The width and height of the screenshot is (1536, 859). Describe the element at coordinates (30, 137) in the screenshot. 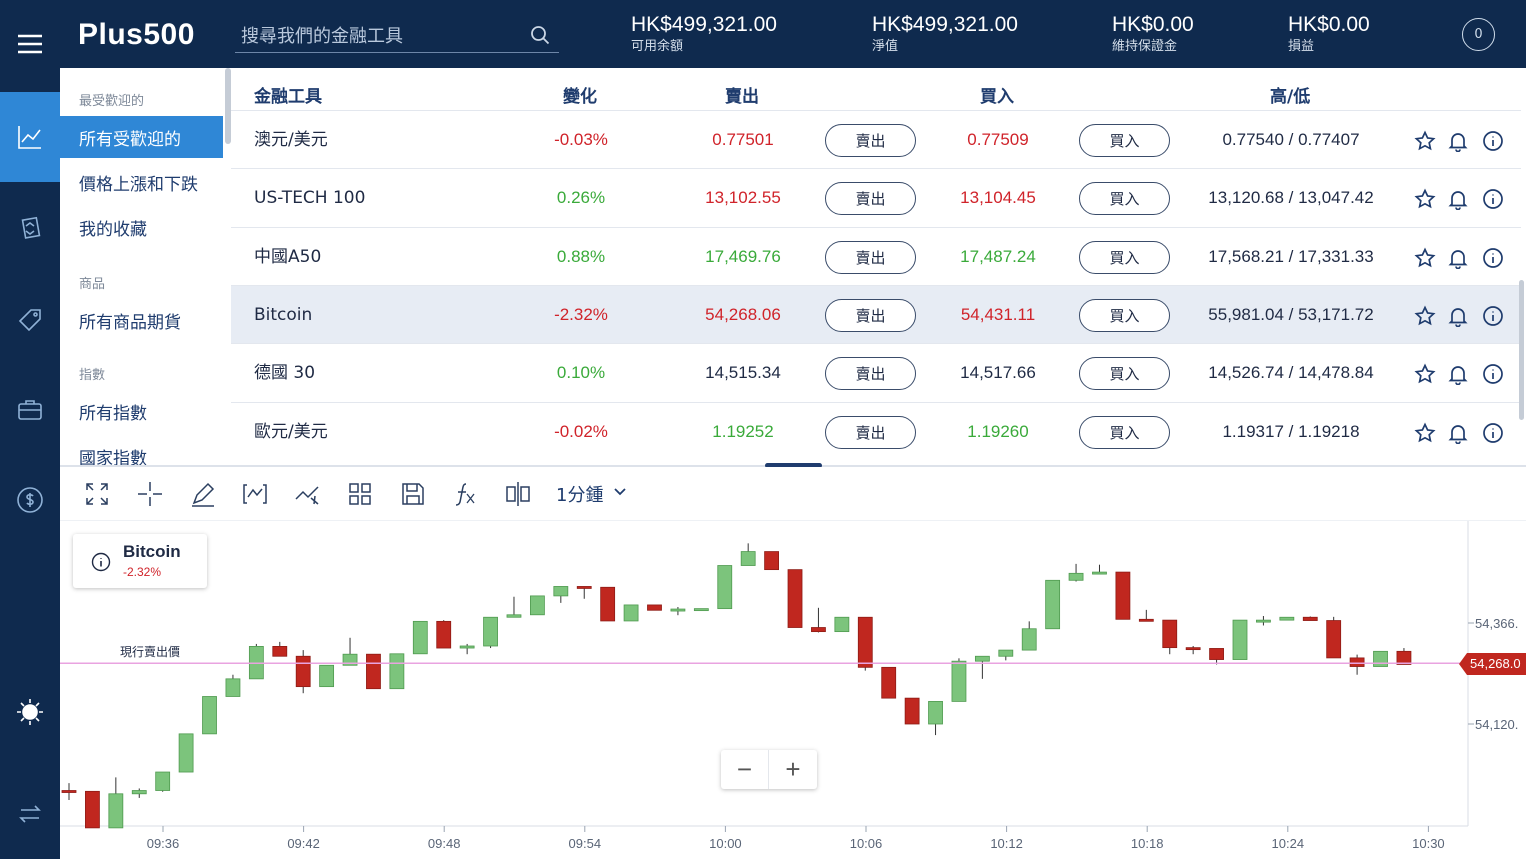

I see `rail-markets-button` at that location.